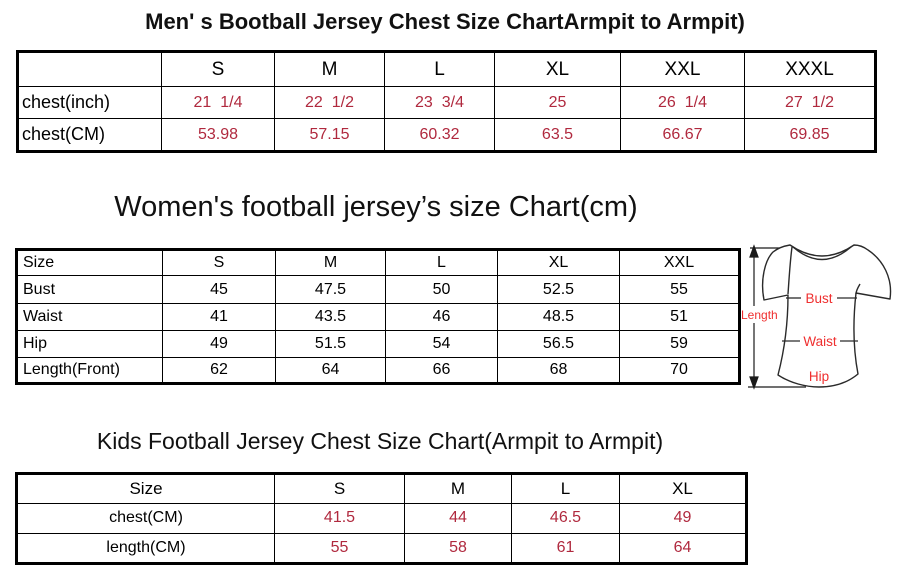 The image size is (901, 585). Describe the element at coordinates (441, 317) in the screenshot. I see `value-cell: 46` at that location.